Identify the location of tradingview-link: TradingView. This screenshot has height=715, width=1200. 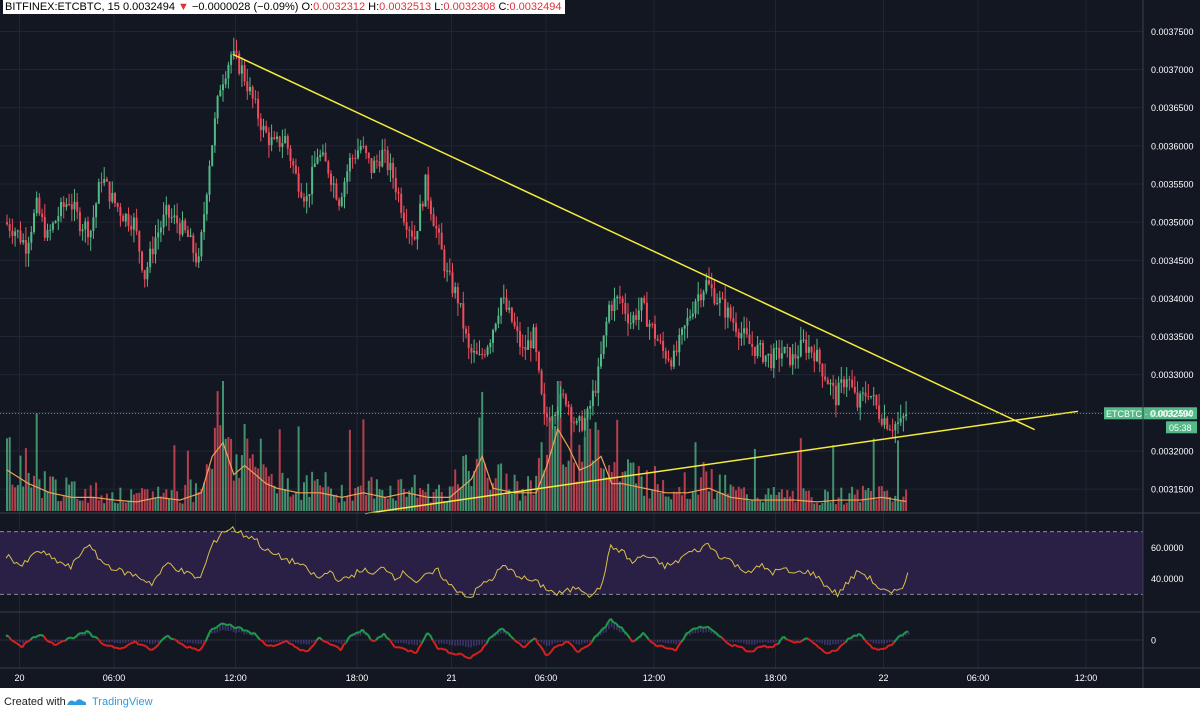
(122, 702).